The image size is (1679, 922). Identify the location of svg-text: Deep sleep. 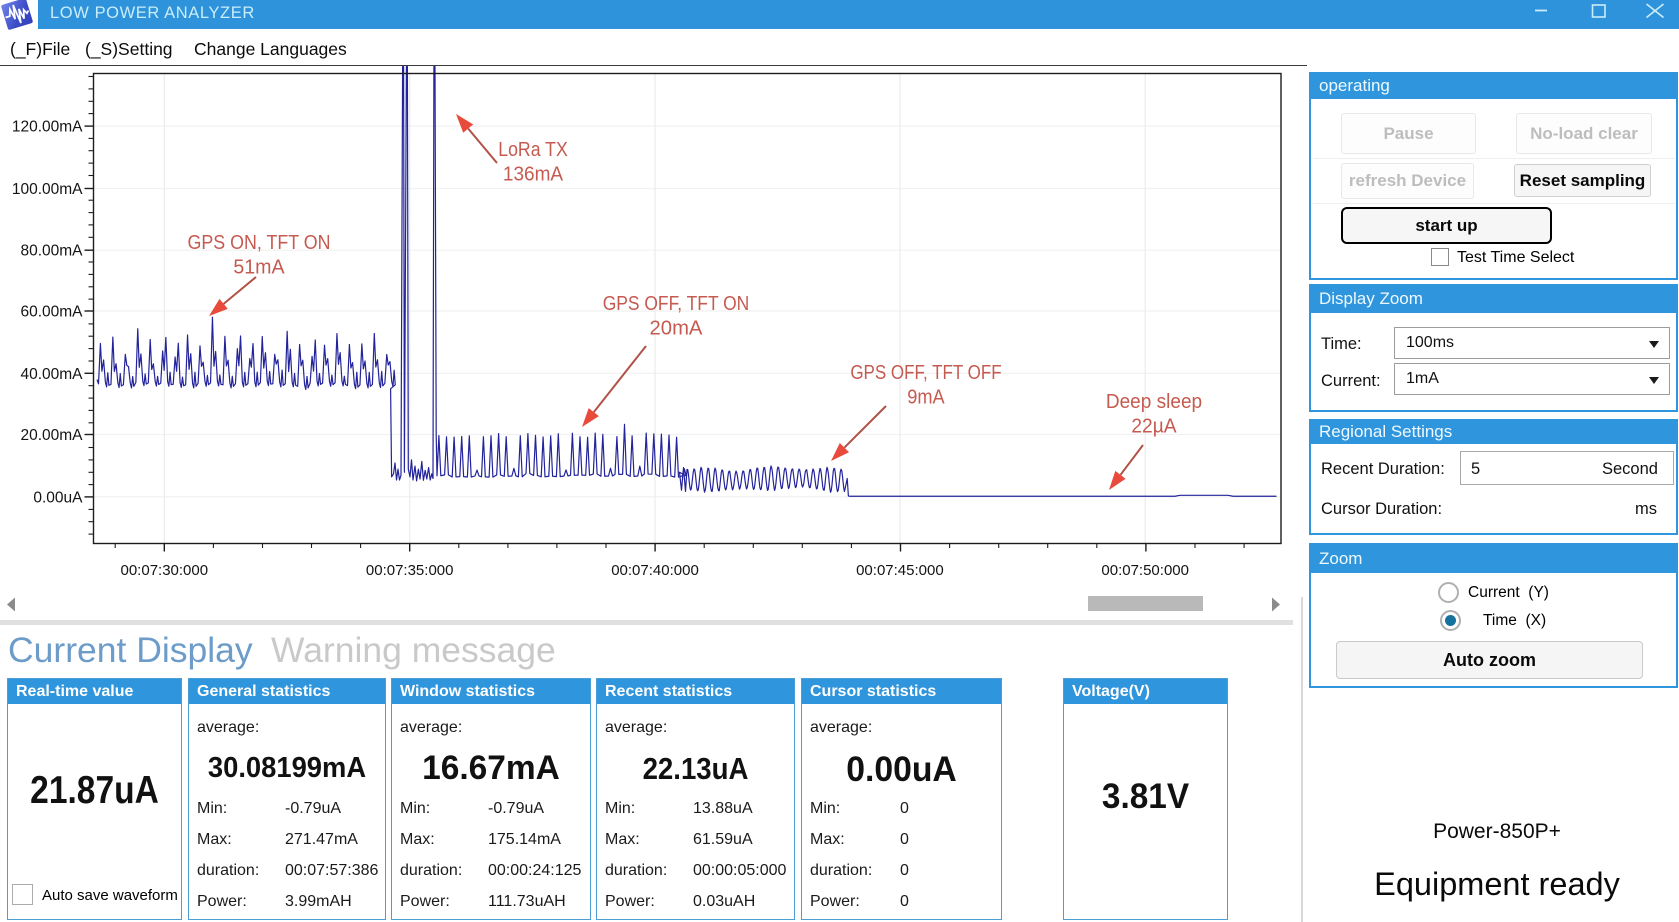
(1154, 401).